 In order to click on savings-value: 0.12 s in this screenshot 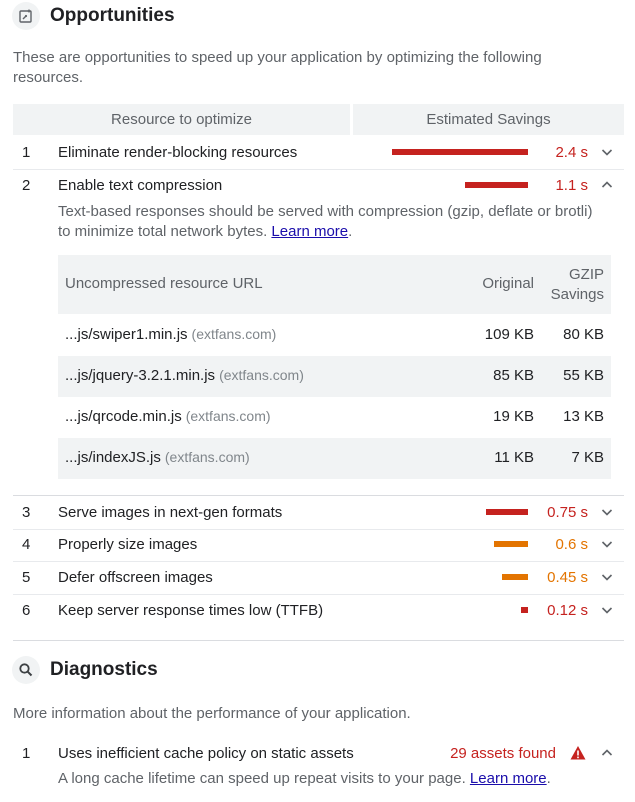, I will do `click(567, 610)`.